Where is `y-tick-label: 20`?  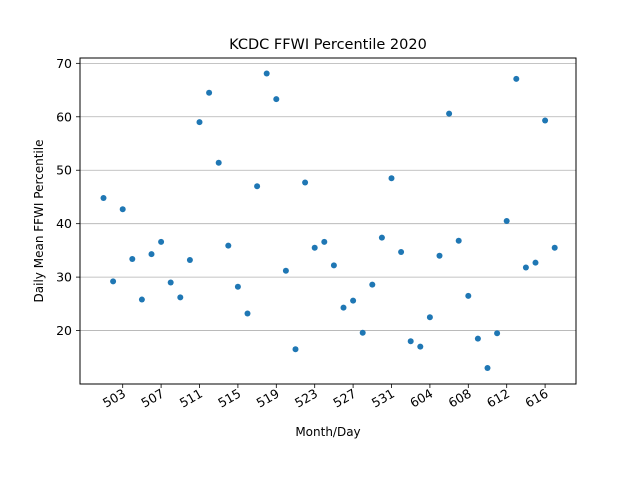
y-tick-label: 20 is located at coordinates (64, 330).